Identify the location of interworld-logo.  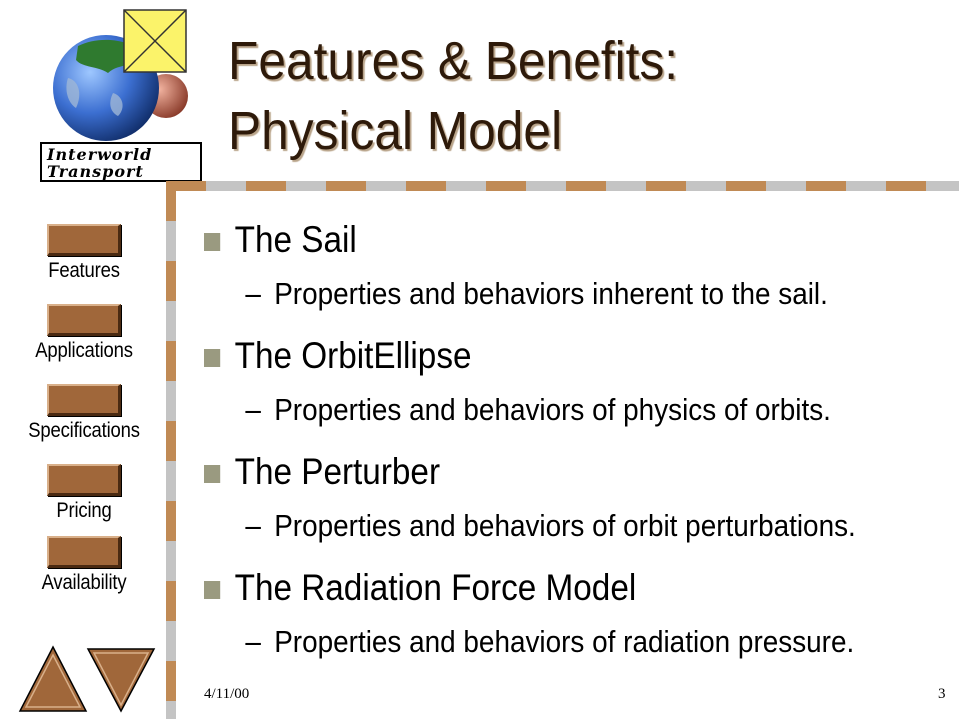
(120, 75).